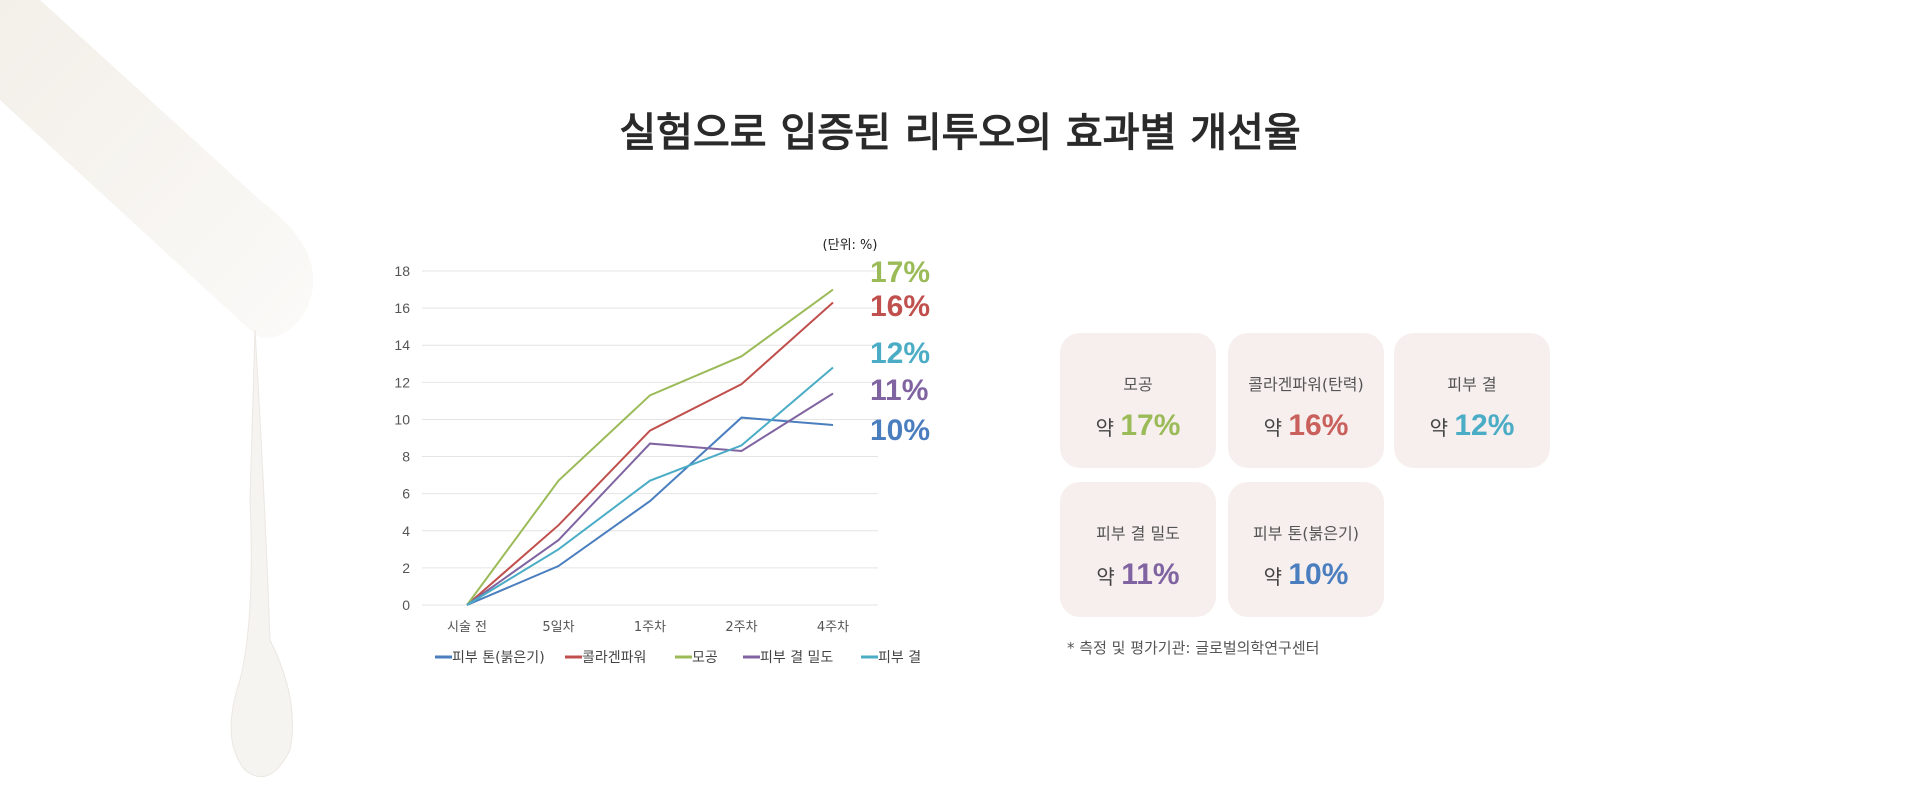 This screenshot has width=1920, height=812. What do you see at coordinates (899, 658) in the screenshot?
I see `legend-label: 피부 결` at bounding box center [899, 658].